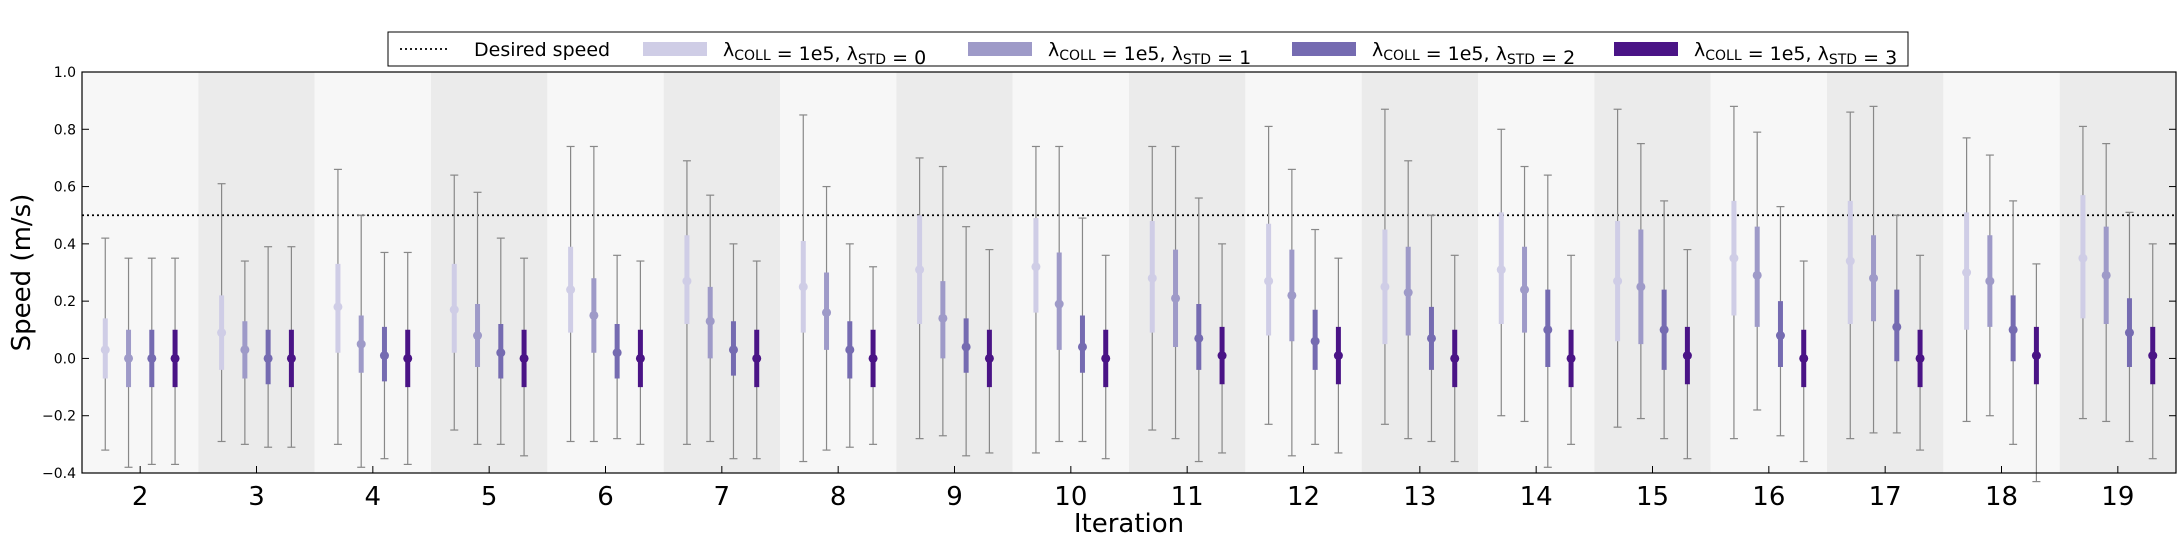  What do you see at coordinates (838, 497) in the screenshot?
I see `x-tick-label: 8` at bounding box center [838, 497].